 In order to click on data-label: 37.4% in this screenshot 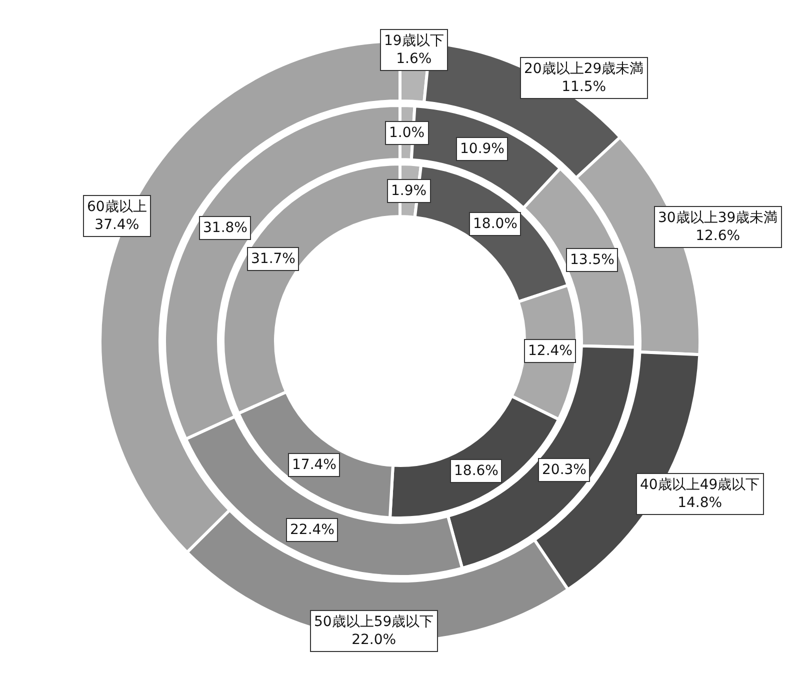, I will do `click(117, 225)`.